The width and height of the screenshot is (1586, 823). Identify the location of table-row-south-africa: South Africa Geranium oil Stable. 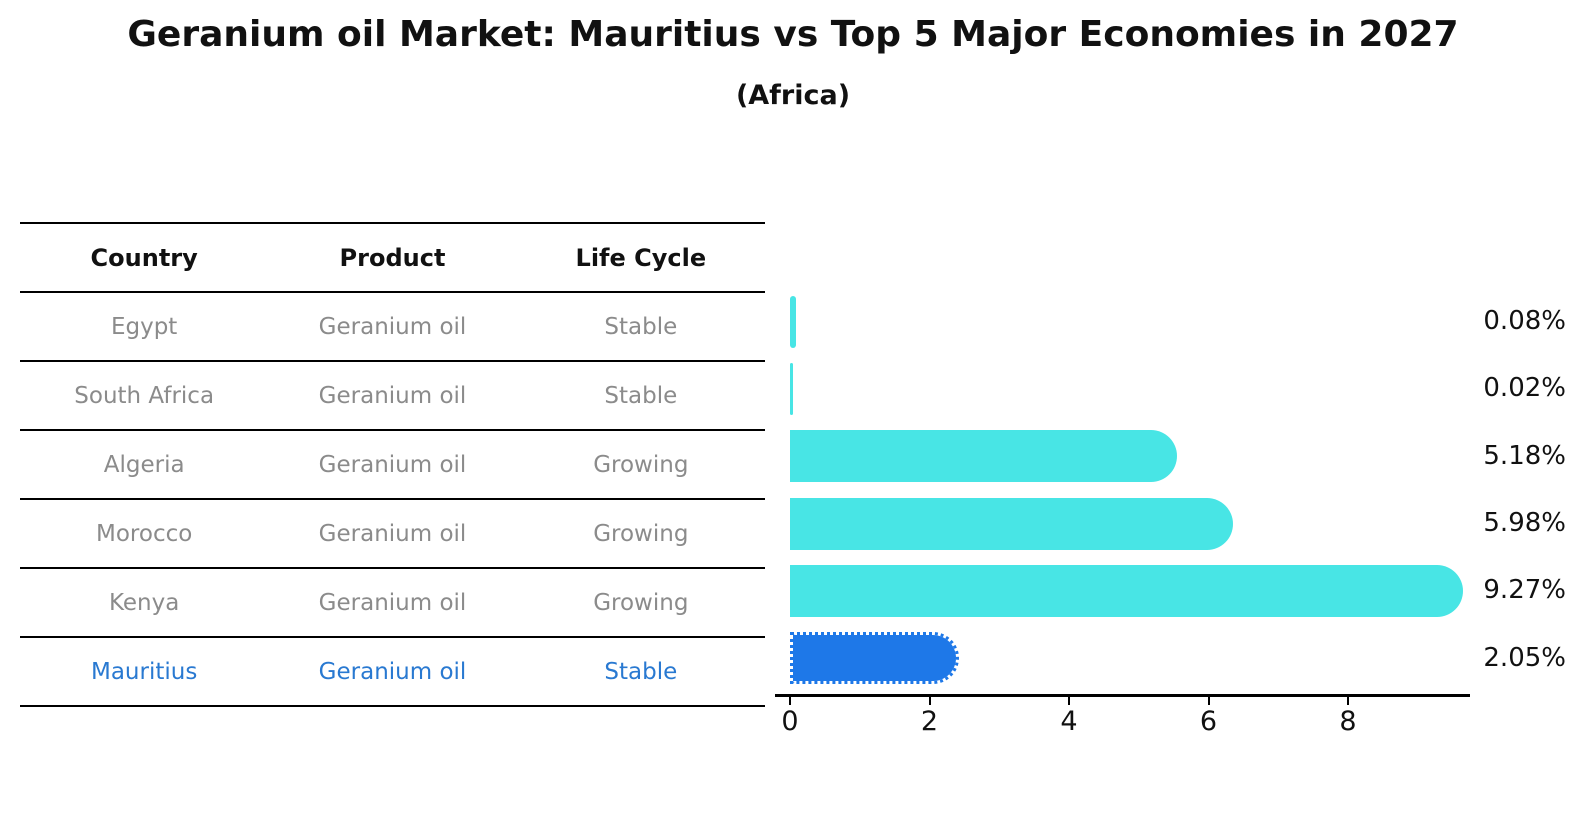
(392, 395).